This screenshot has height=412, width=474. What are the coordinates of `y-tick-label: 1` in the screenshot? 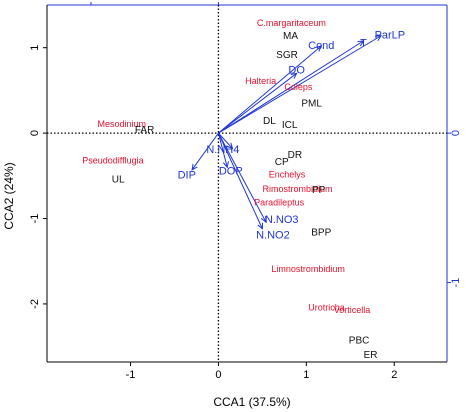 It's located at (35, 48).